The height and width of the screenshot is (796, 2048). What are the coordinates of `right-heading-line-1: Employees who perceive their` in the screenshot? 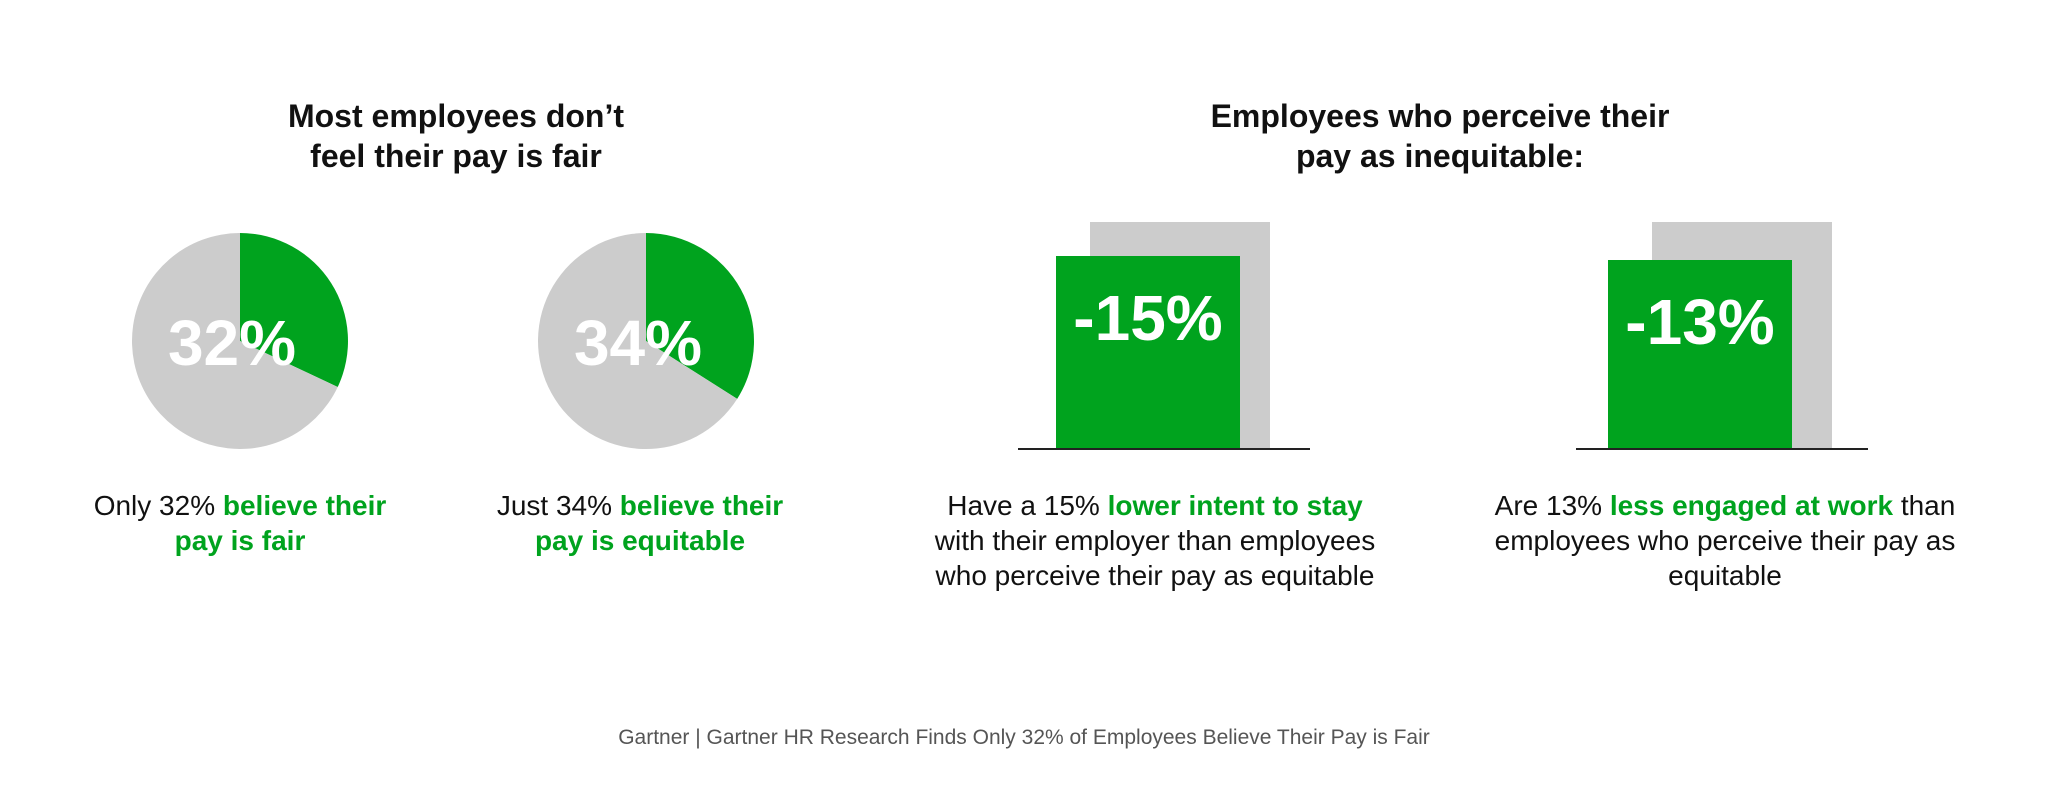 It's located at (1440, 116).